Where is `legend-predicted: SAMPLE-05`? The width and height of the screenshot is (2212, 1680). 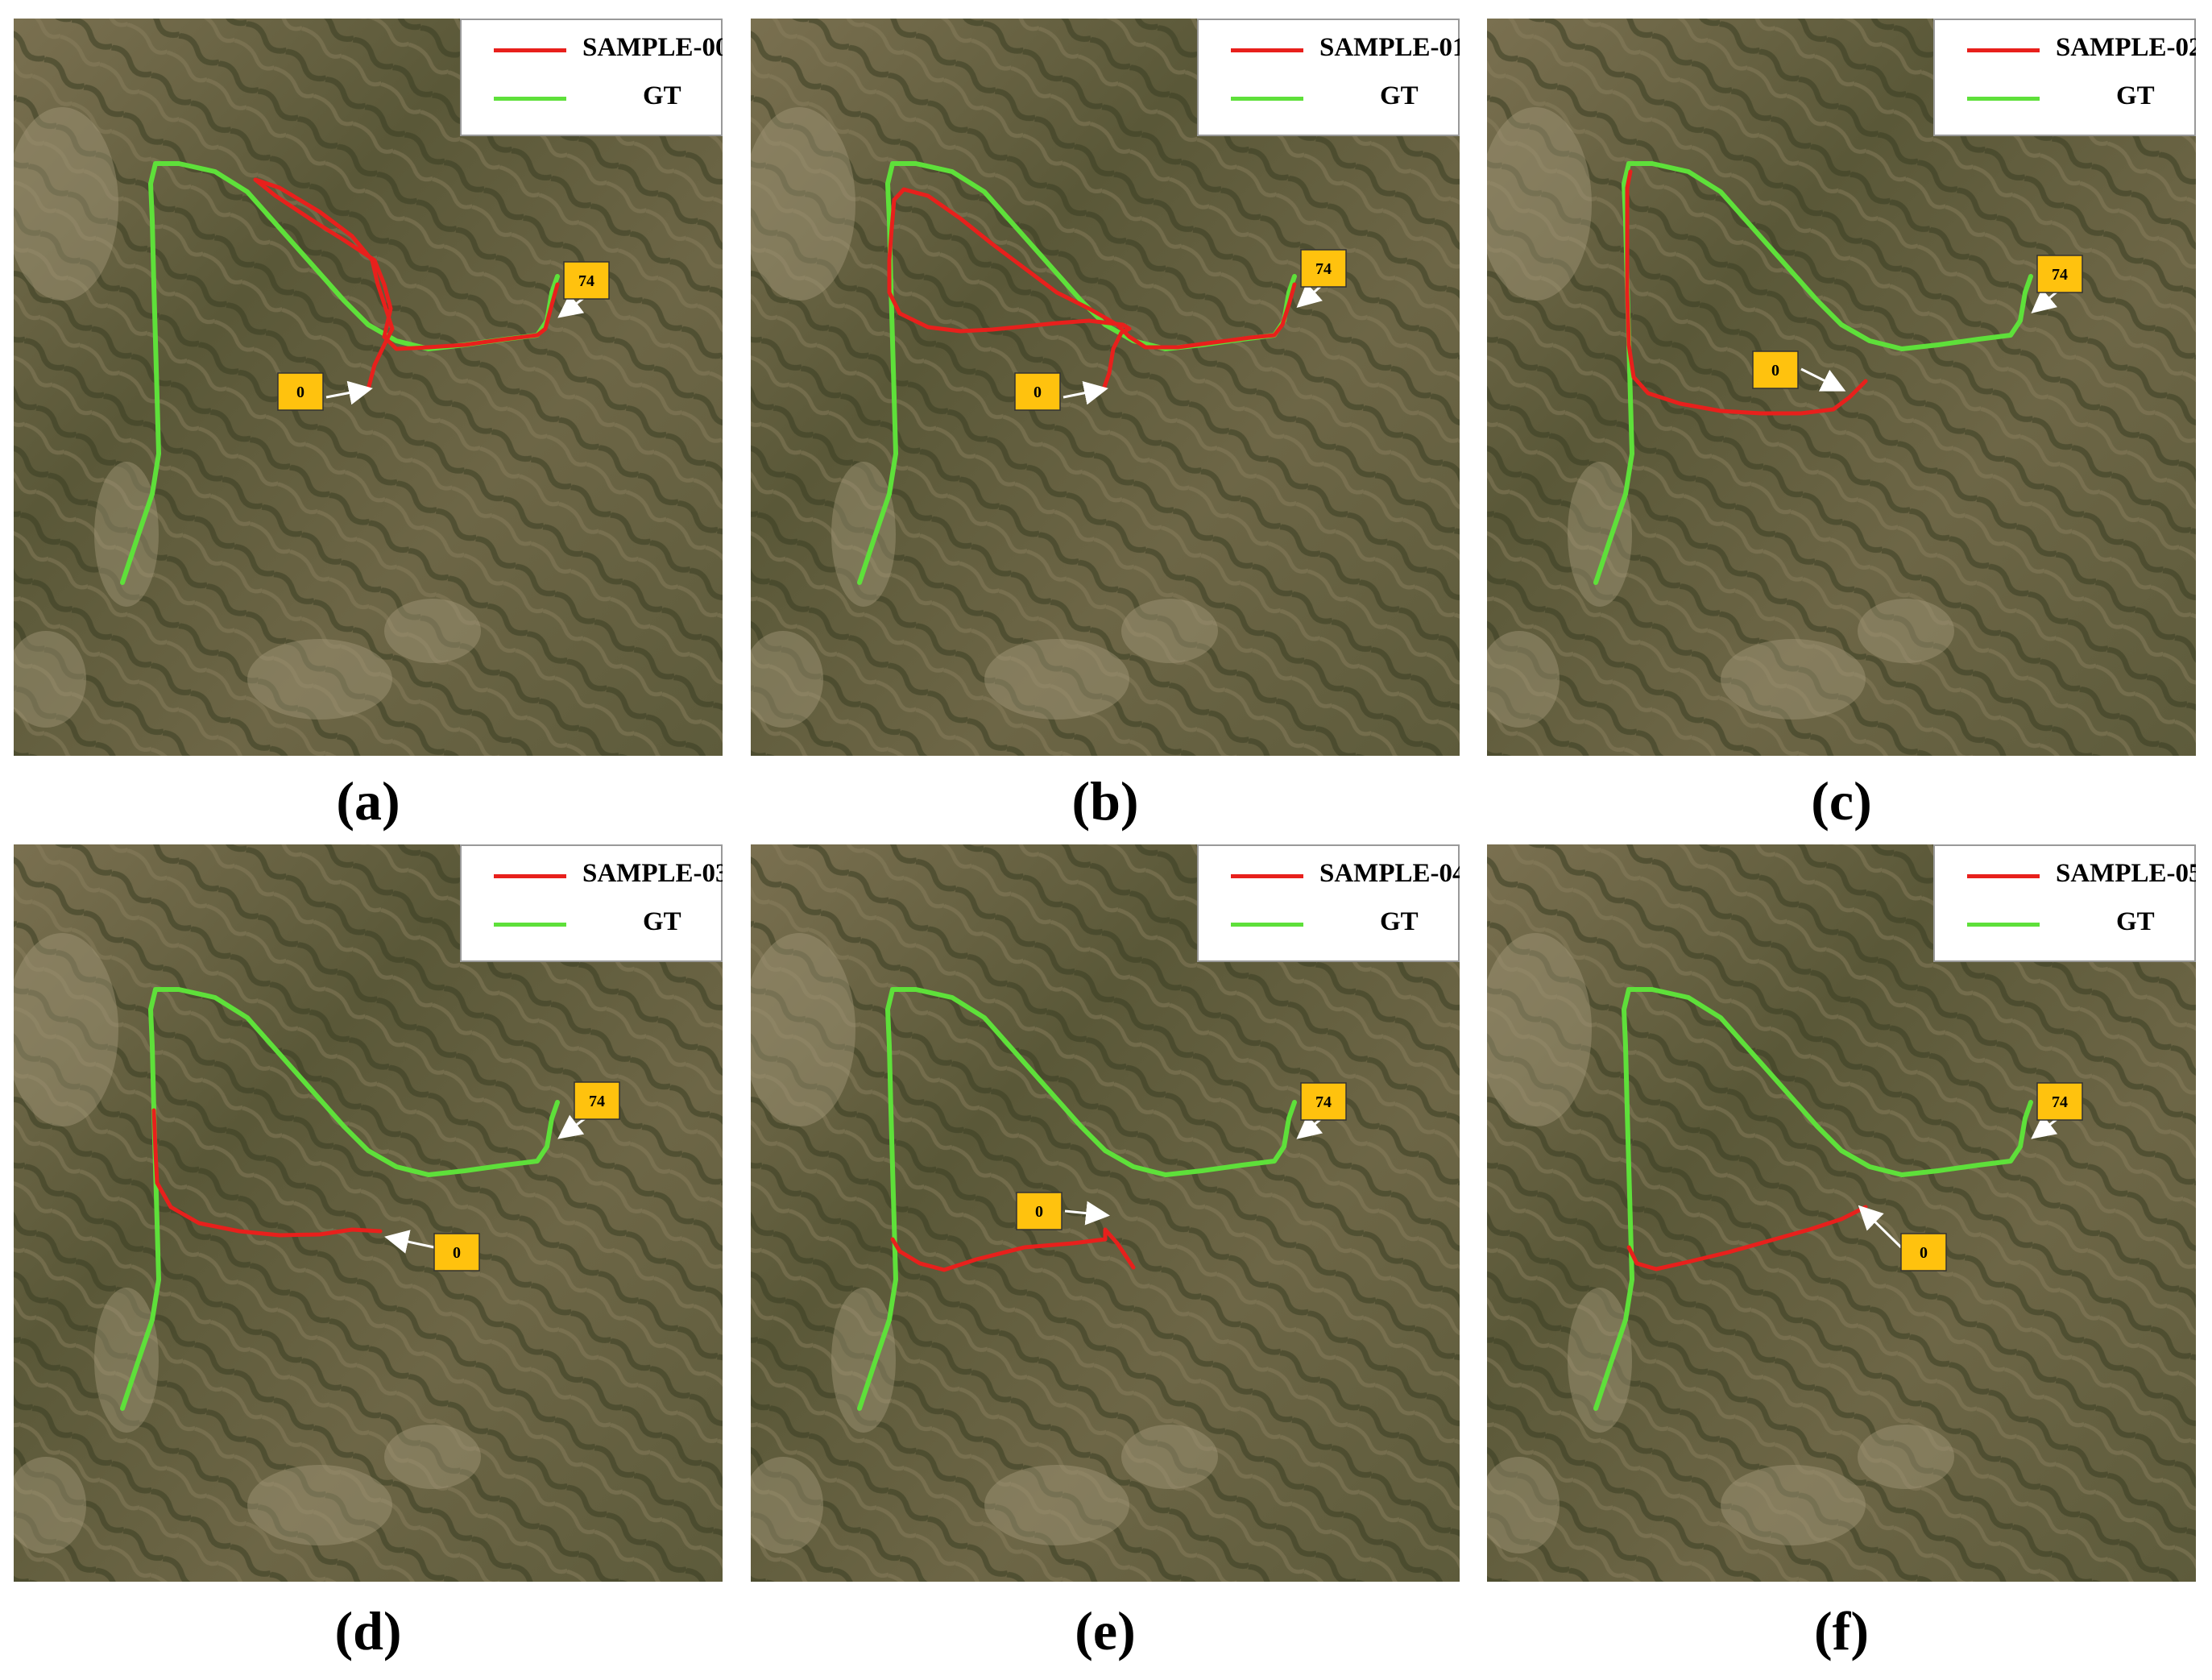
legend-predicted: SAMPLE-05 is located at coordinates (2064, 876).